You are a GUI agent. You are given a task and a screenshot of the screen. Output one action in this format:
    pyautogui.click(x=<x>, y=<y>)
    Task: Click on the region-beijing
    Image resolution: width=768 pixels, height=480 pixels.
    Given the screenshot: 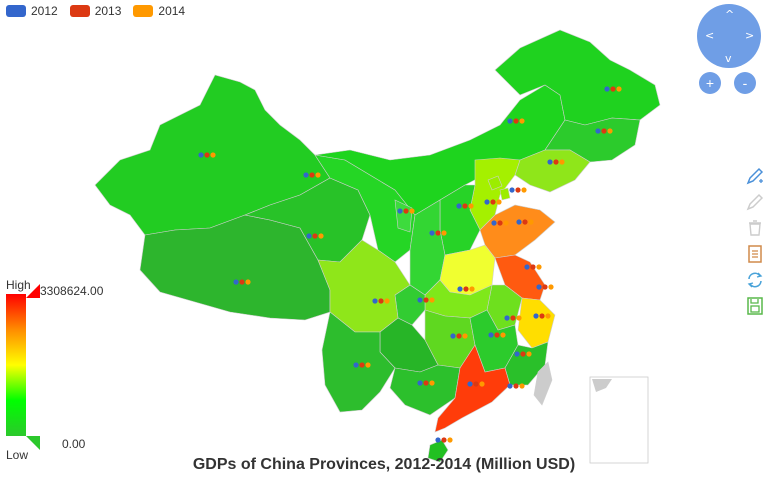 What is the action you would take?
    pyautogui.click(x=495, y=183)
    